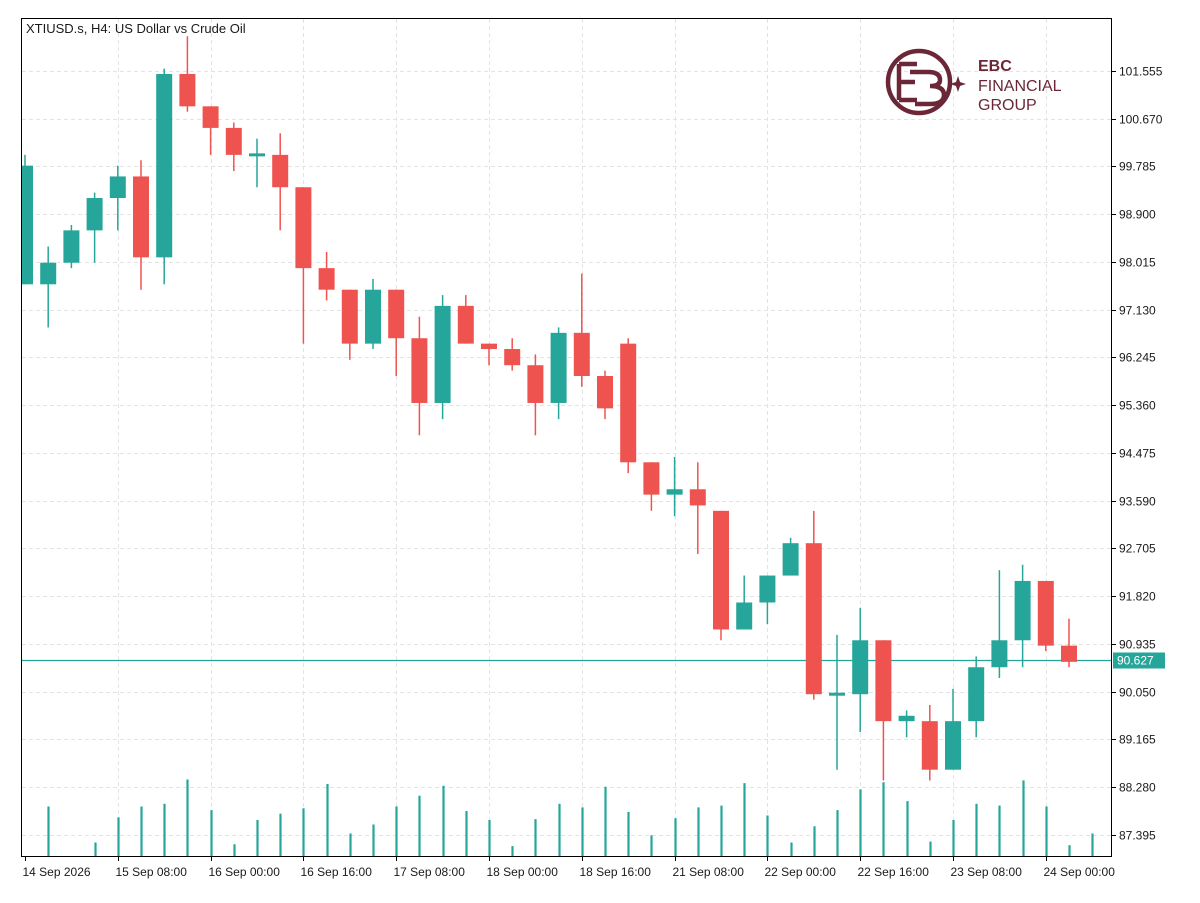 The image size is (1200, 903). I want to click on y-tick-label: 90.050, so click(1137, 693).